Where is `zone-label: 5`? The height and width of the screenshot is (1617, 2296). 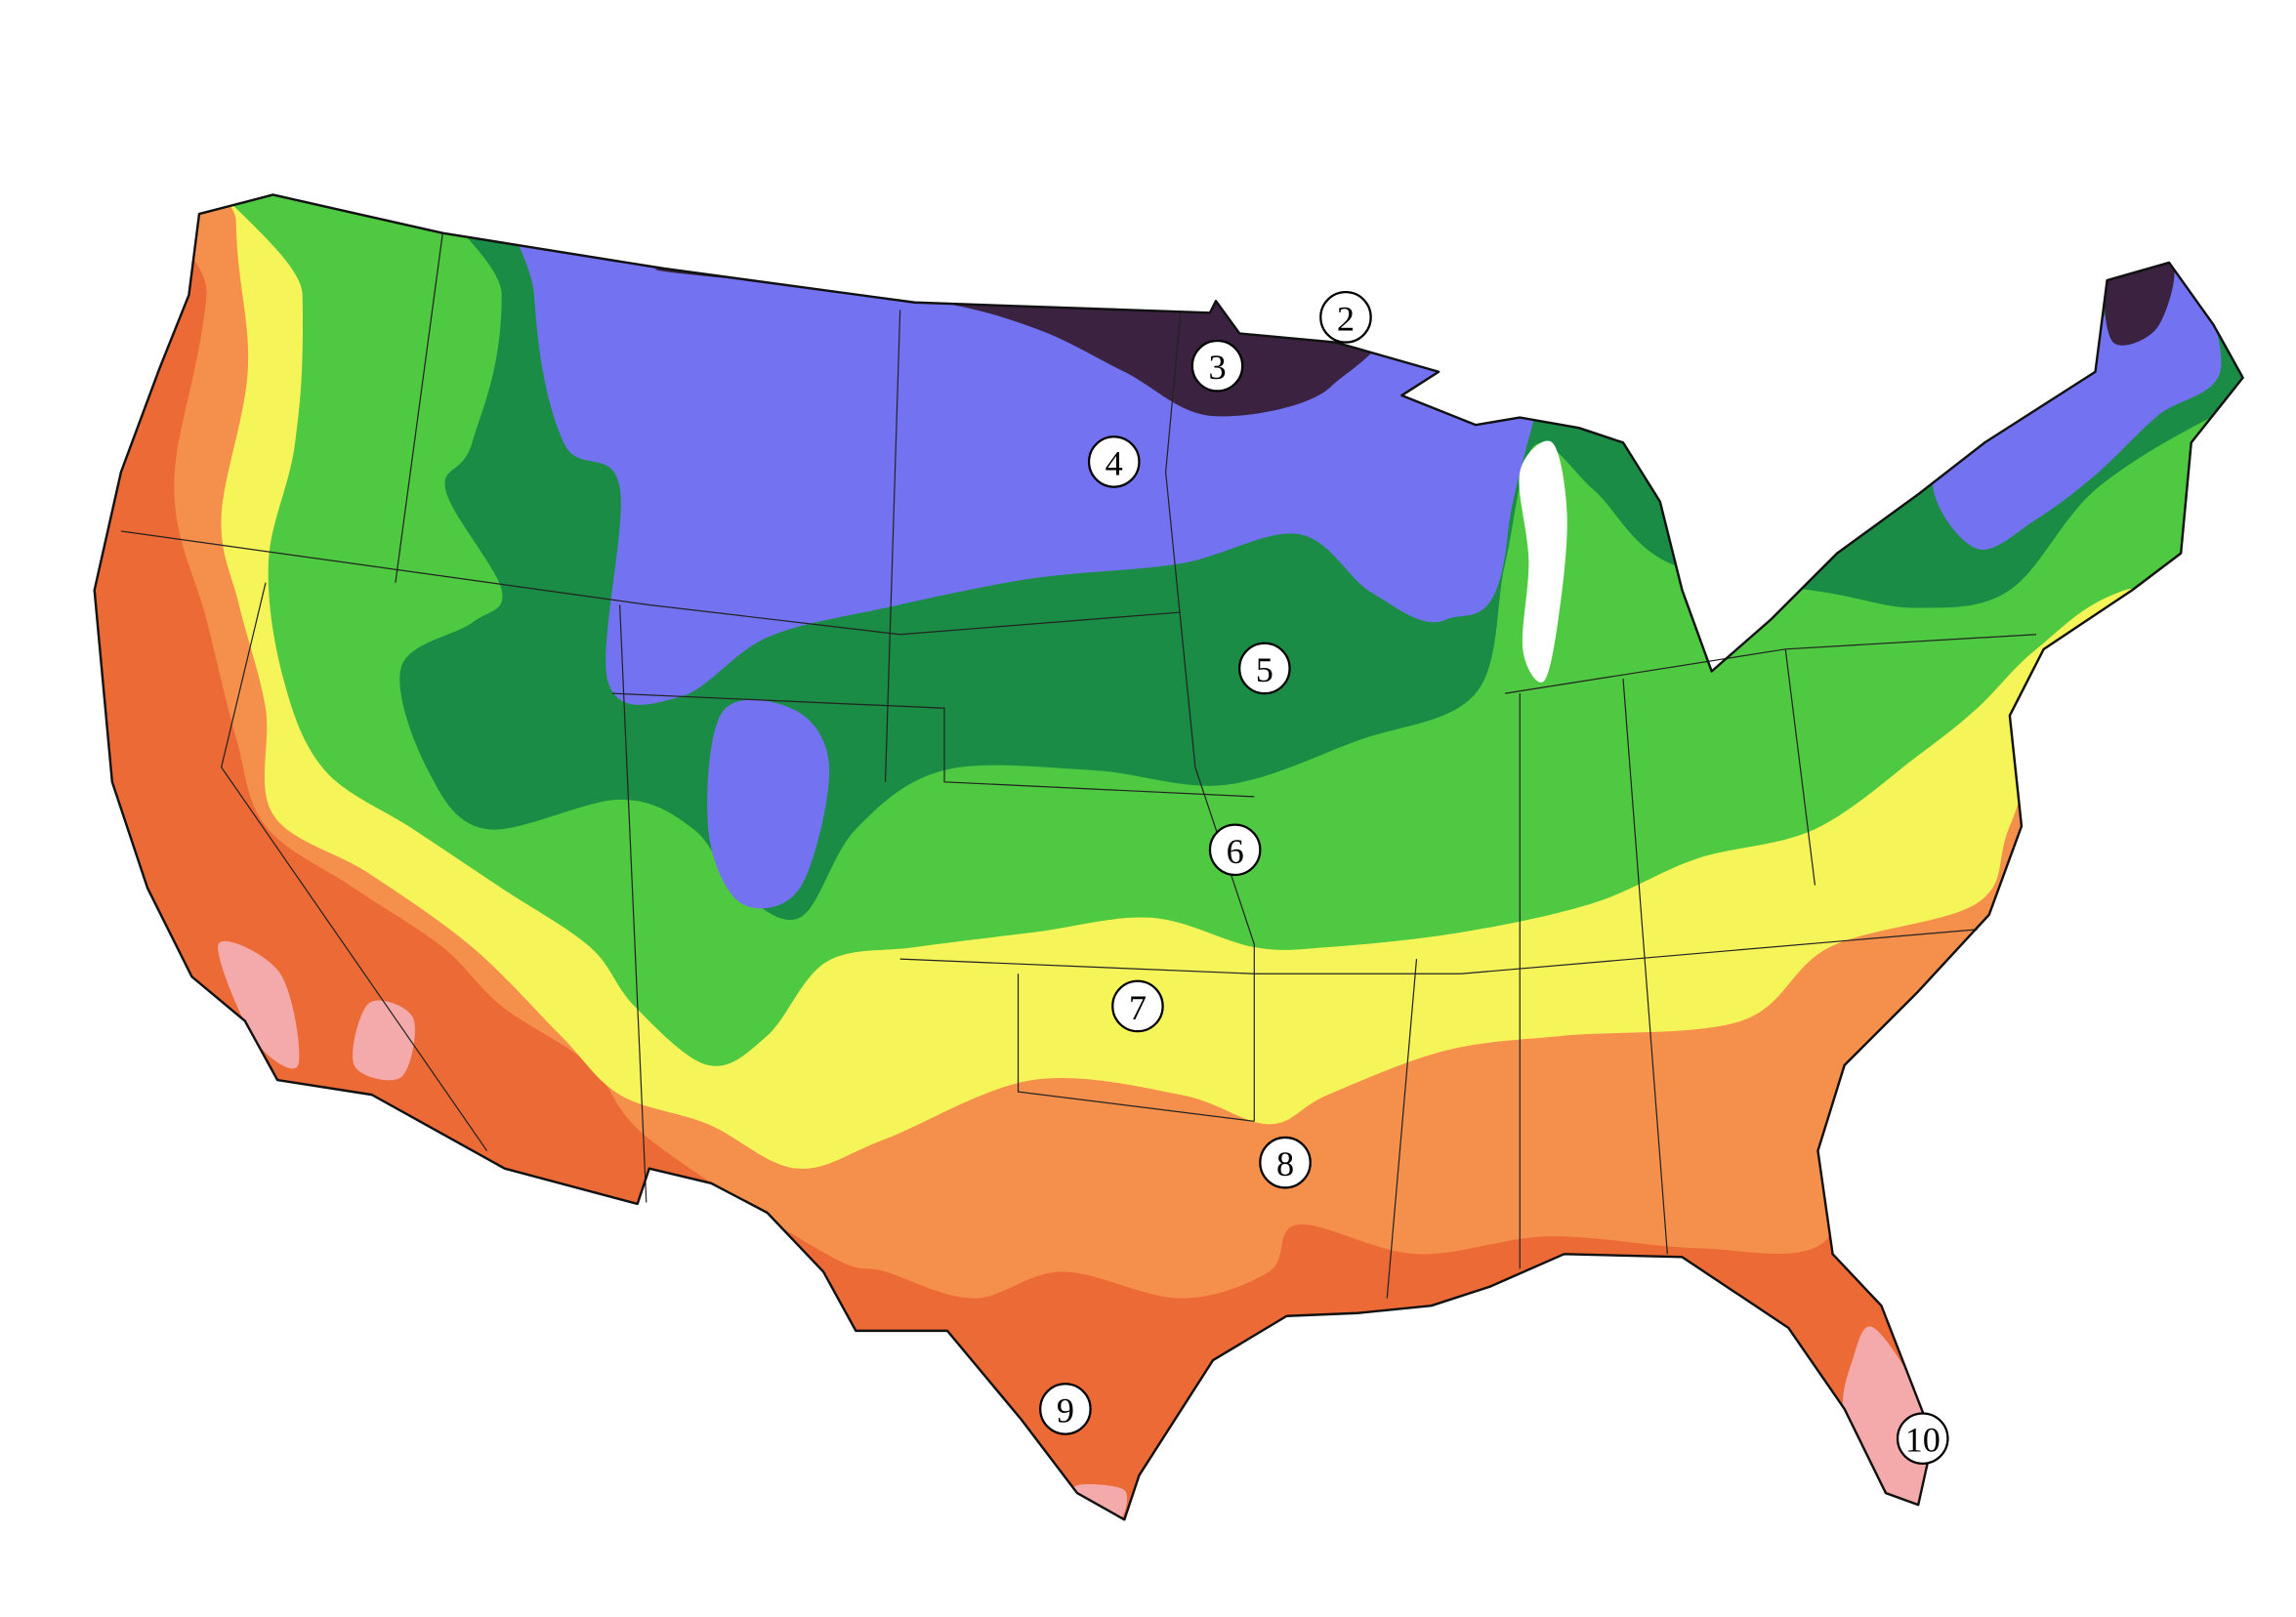 zone-label: 5 is located at coordinates (1264, 669).